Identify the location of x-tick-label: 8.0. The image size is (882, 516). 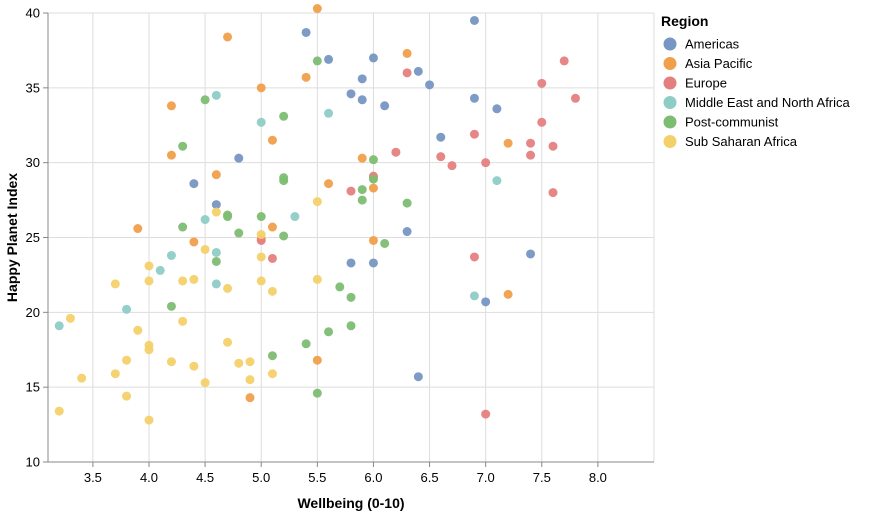
(598, 477).